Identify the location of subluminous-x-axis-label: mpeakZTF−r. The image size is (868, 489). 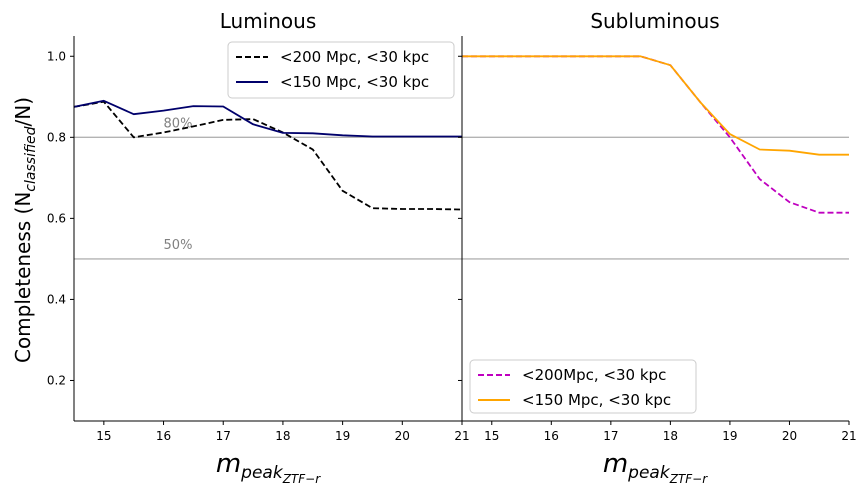
(655, 467).